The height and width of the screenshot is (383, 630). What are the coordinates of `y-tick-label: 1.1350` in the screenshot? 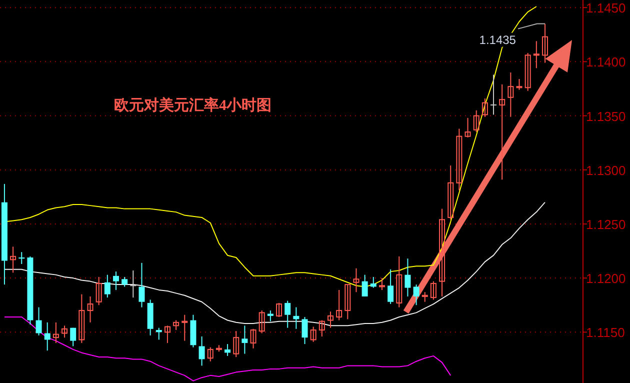 It's located at (606, 116).